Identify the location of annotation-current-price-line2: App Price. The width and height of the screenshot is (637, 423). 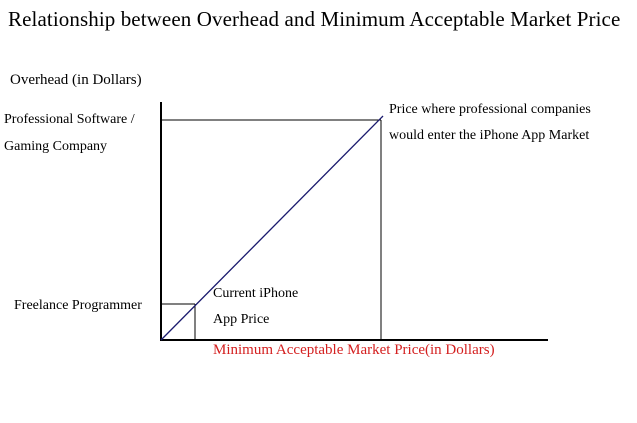
(241, 319).